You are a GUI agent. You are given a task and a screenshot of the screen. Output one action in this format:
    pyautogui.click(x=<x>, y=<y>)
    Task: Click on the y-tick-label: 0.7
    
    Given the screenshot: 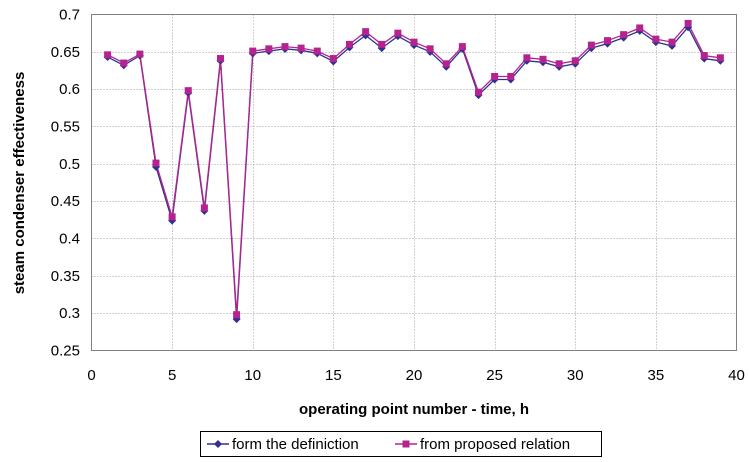 What is the action you would take?
    pyautogui.click(x=69, y=15)
    